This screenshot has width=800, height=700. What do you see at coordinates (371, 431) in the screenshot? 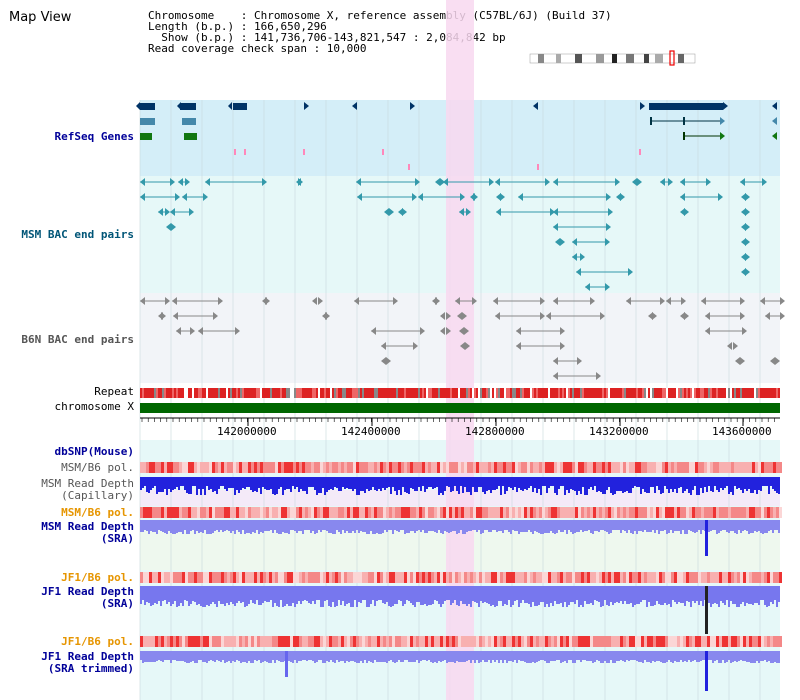
I see `tick-label-2: 142400000` at bounding box center [371, 431].